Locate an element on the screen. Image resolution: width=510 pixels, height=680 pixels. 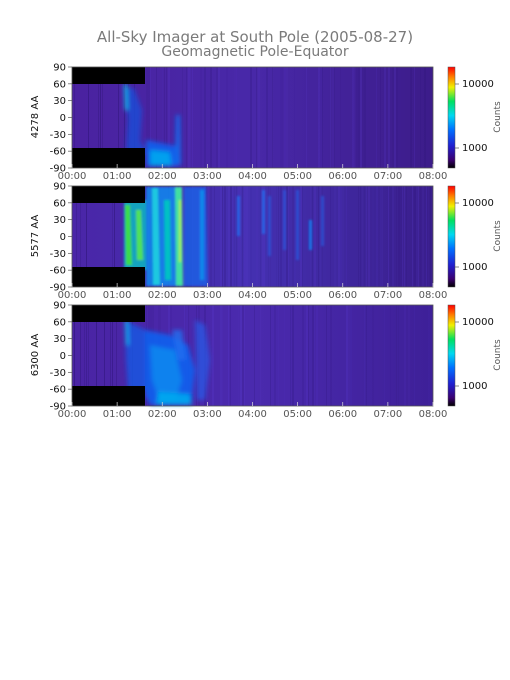
y-tick-labels: 90 60 30 0 -30 -60 -90 is located at coordinates (61, 119).